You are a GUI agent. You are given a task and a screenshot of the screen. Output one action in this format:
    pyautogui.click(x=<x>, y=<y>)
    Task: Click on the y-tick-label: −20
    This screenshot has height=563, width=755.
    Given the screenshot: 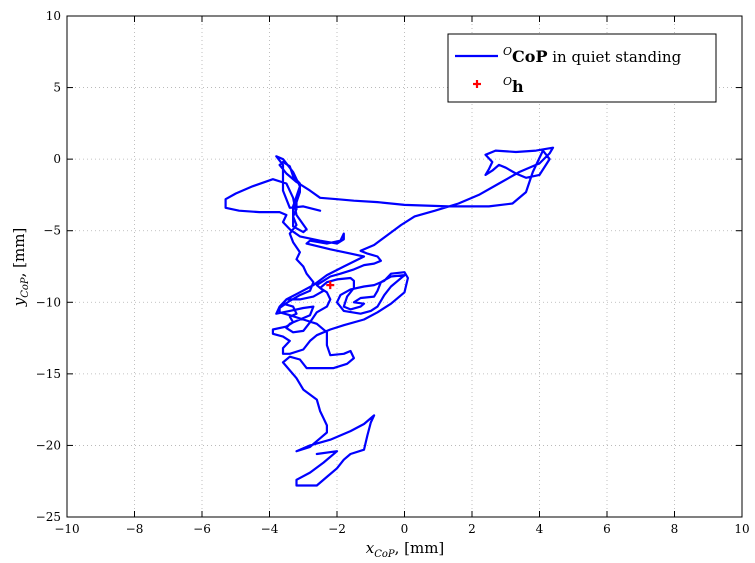 What is the action you would take?
    pyautogui.click(x=48, y=445)
    